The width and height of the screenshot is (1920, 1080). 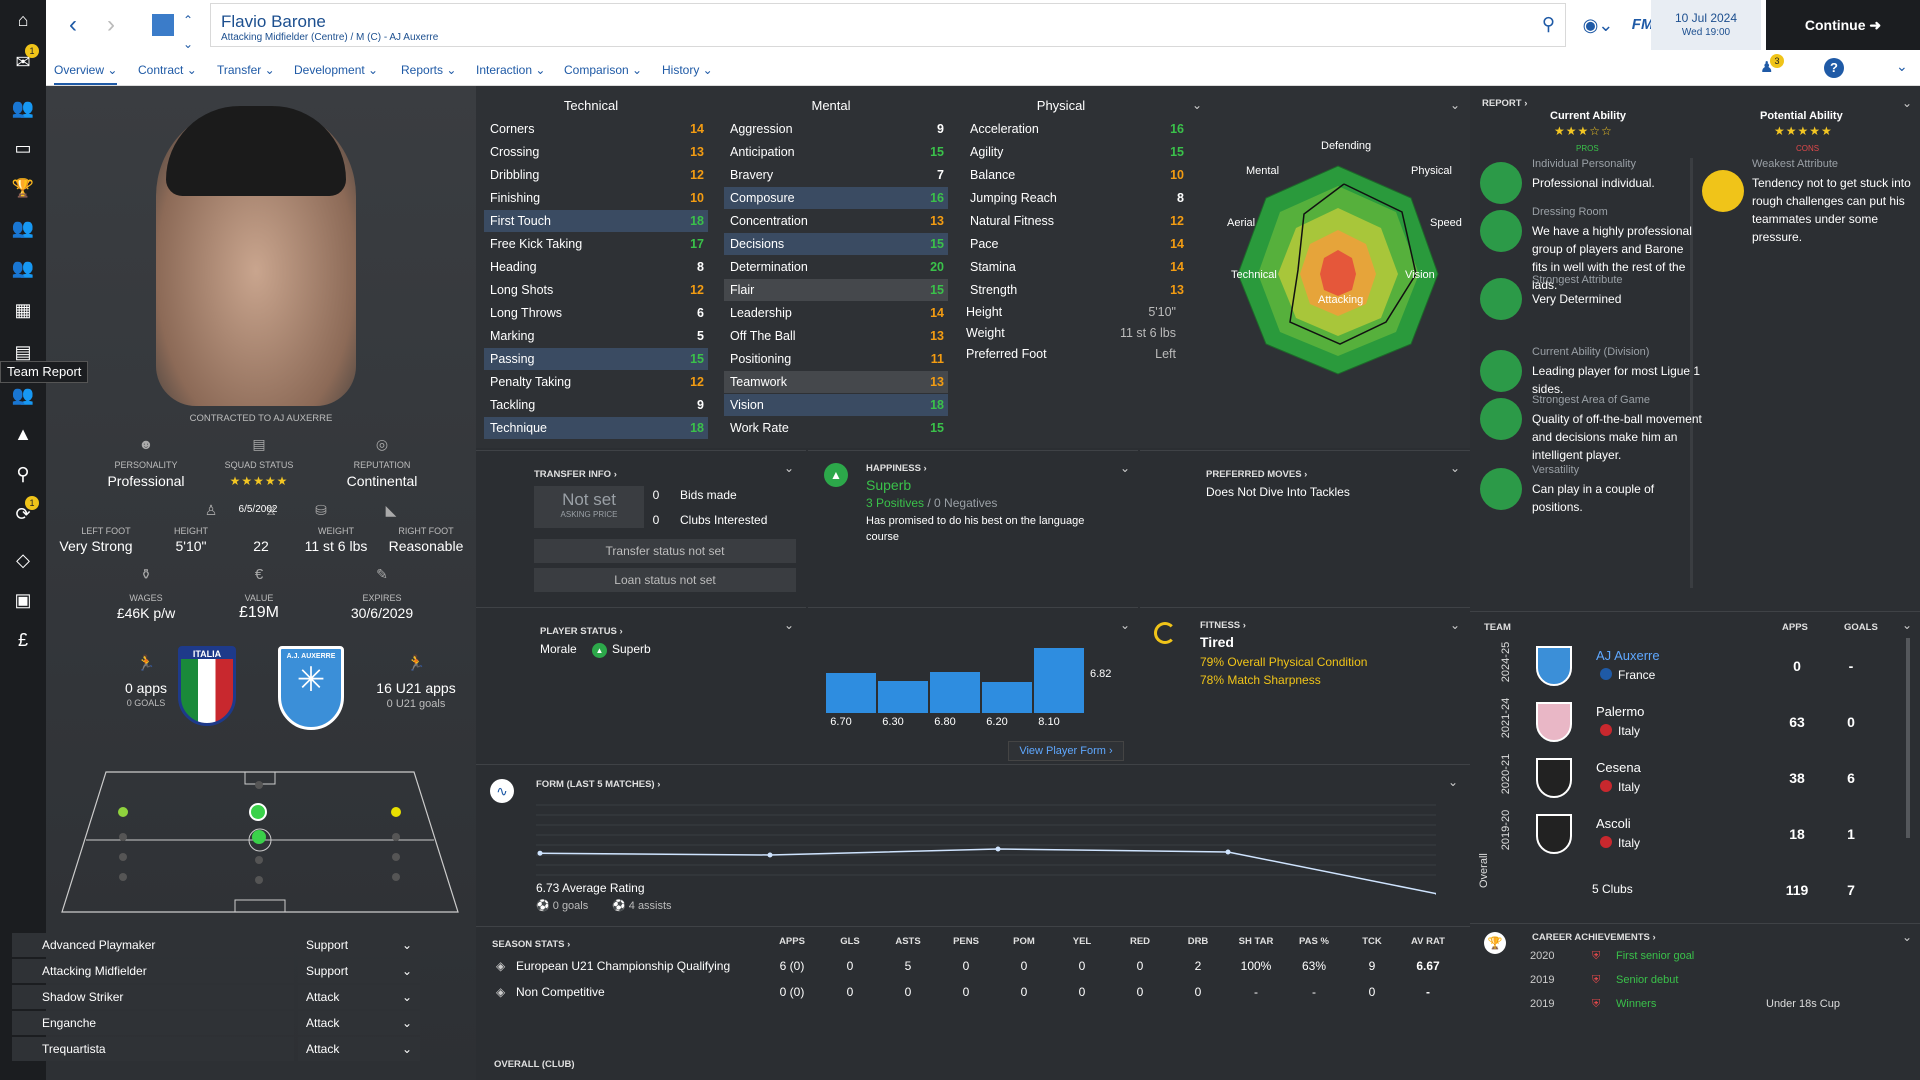 I want to click on role-row: Trequartista Attack ⌄, so click(x=216, y=1049).